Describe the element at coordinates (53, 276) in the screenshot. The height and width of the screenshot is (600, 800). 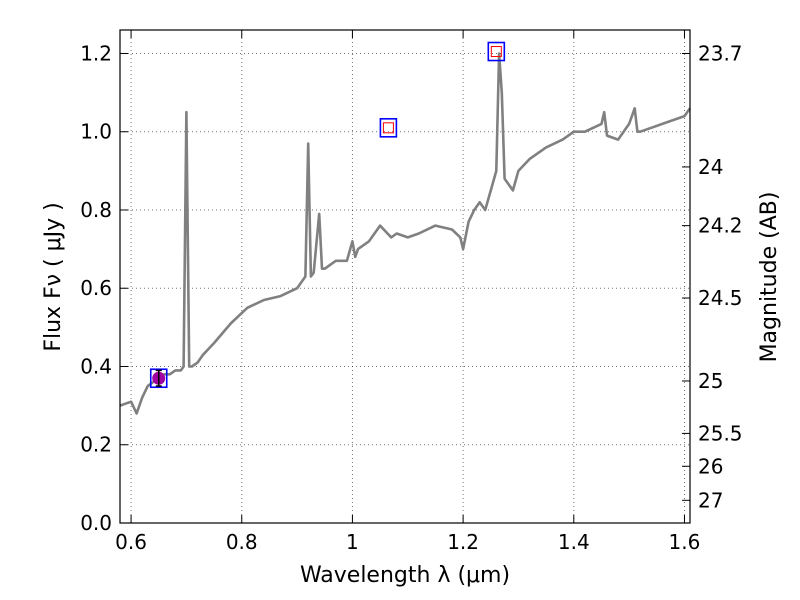
I see `y-axis-label: Flux Fν ( μJy )` at that location.